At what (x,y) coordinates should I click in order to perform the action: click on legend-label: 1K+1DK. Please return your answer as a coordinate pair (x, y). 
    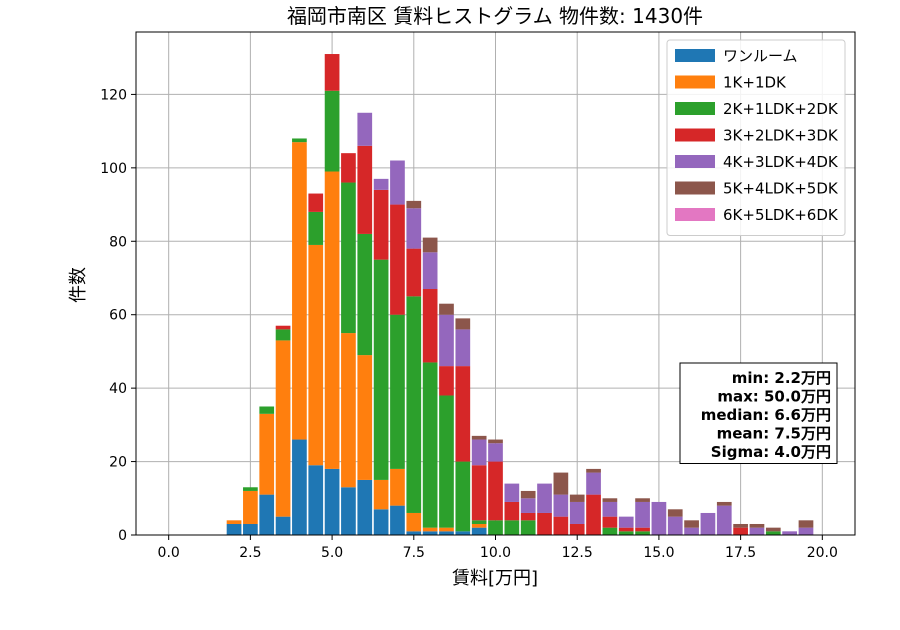
    Looking at the image, I should click on (755, 83).